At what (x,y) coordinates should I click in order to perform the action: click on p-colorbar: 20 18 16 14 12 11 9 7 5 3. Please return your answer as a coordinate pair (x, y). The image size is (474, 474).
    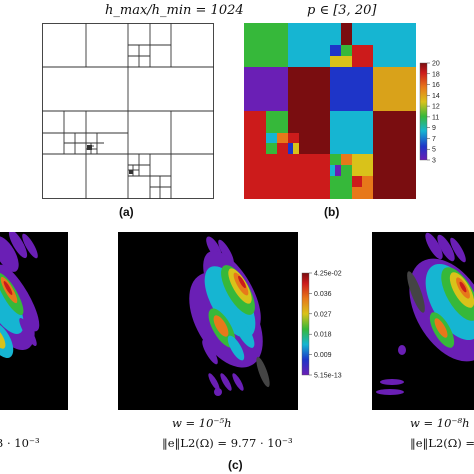
    Looking at the image, I should click on (429, 113).